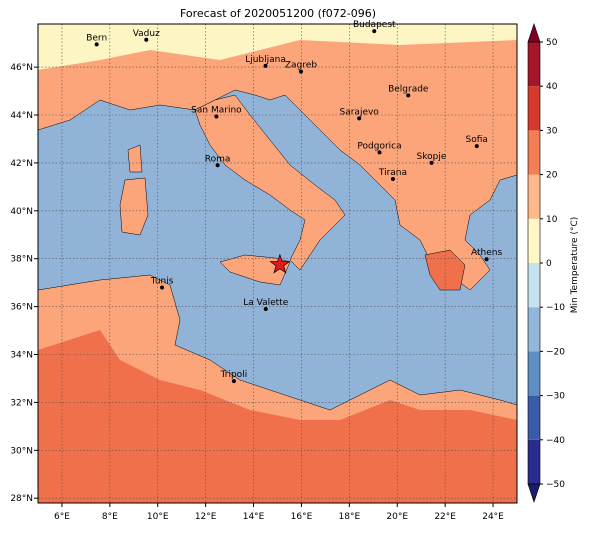 The width and height of the screenshot is (592, 533). Describe the element at coordinates (408, 89) in the screenshot. I see `city-label: Belgrade` at that location.